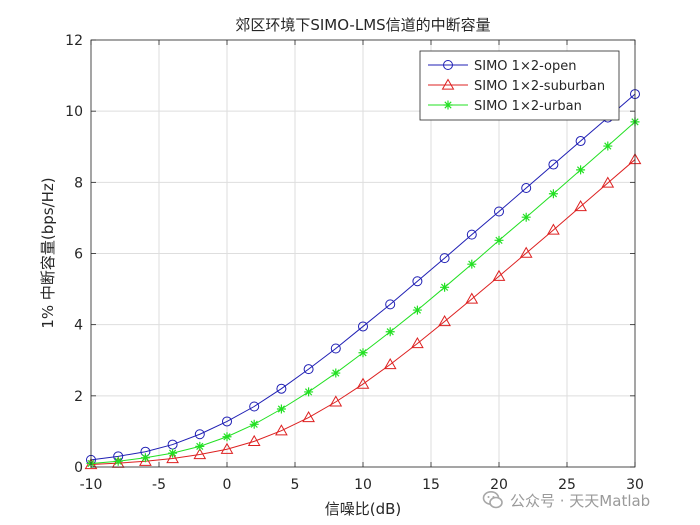 This screenshot has height=525, width=700. I want to click on y-tick-label: 12, so click(74, 41).